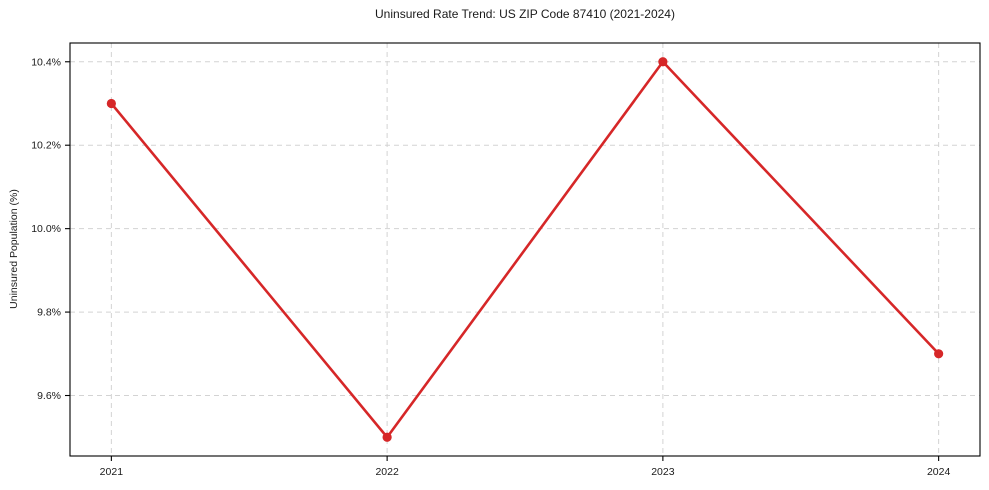 The height and width of the screenshot is (490, 989). I want to click on data-point-2024, so click(939, 354).